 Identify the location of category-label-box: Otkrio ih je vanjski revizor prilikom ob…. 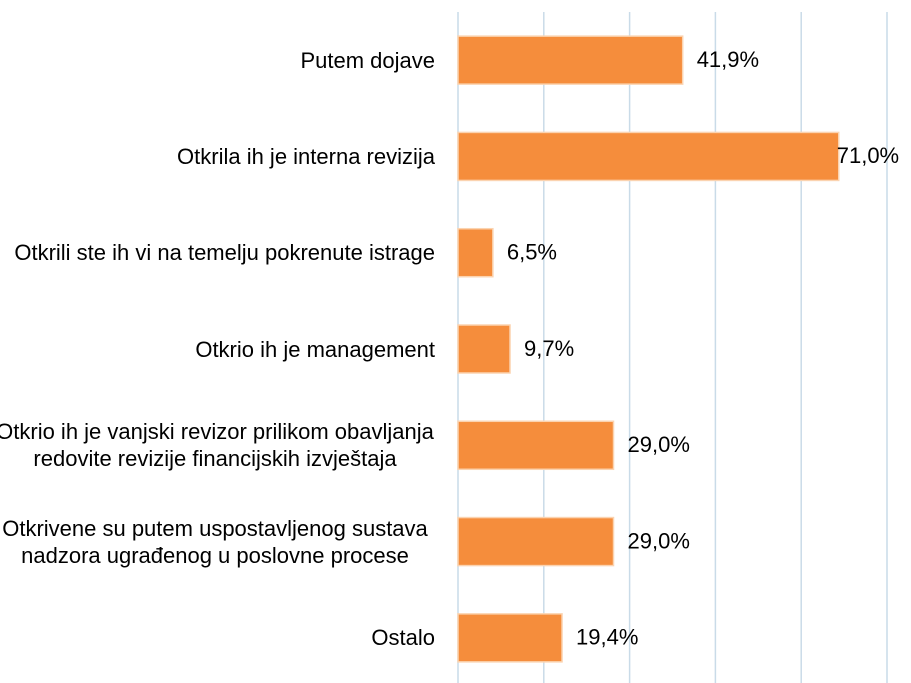
(217, 445).